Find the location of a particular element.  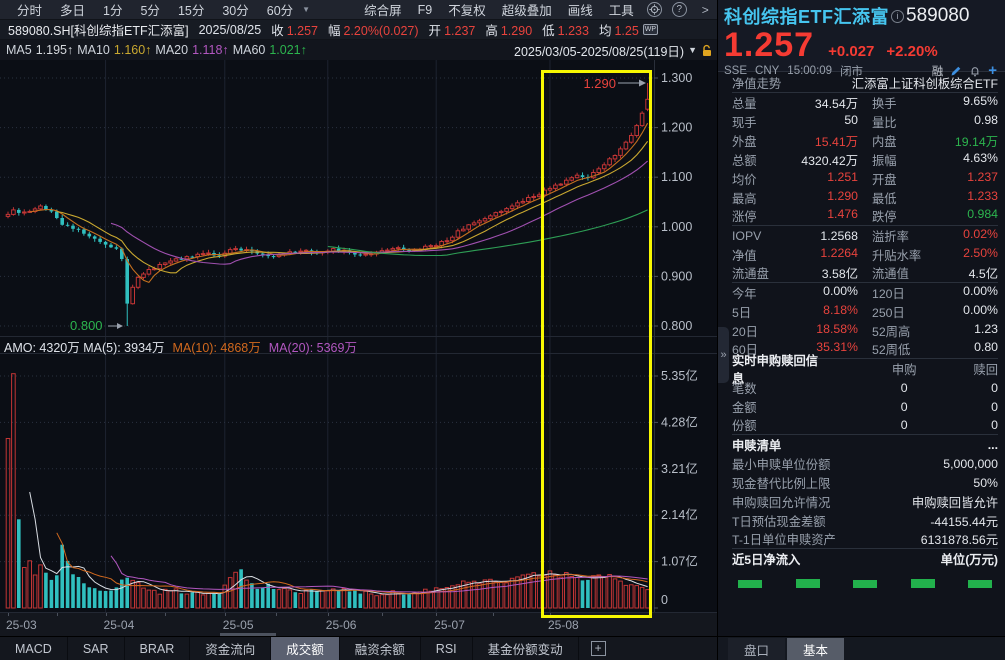

section-title: 实时申购赎回信息 is located at coordinates (775, 369).